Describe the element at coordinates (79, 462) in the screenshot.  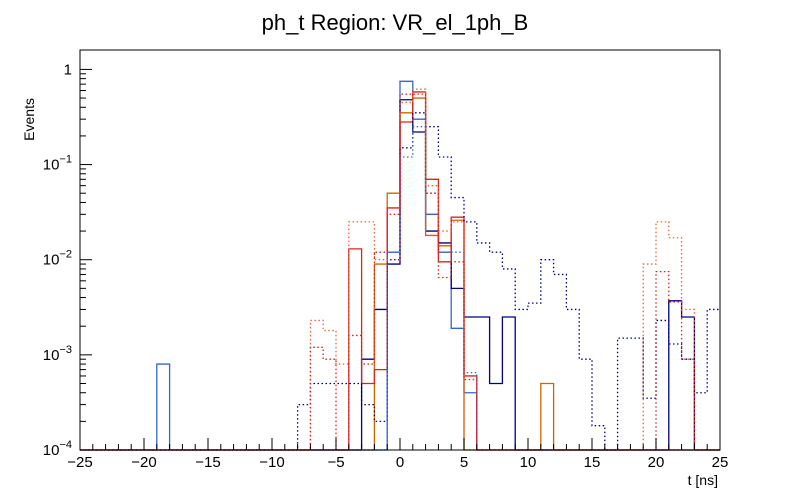
I see `x-tick-label: −25` at that location.